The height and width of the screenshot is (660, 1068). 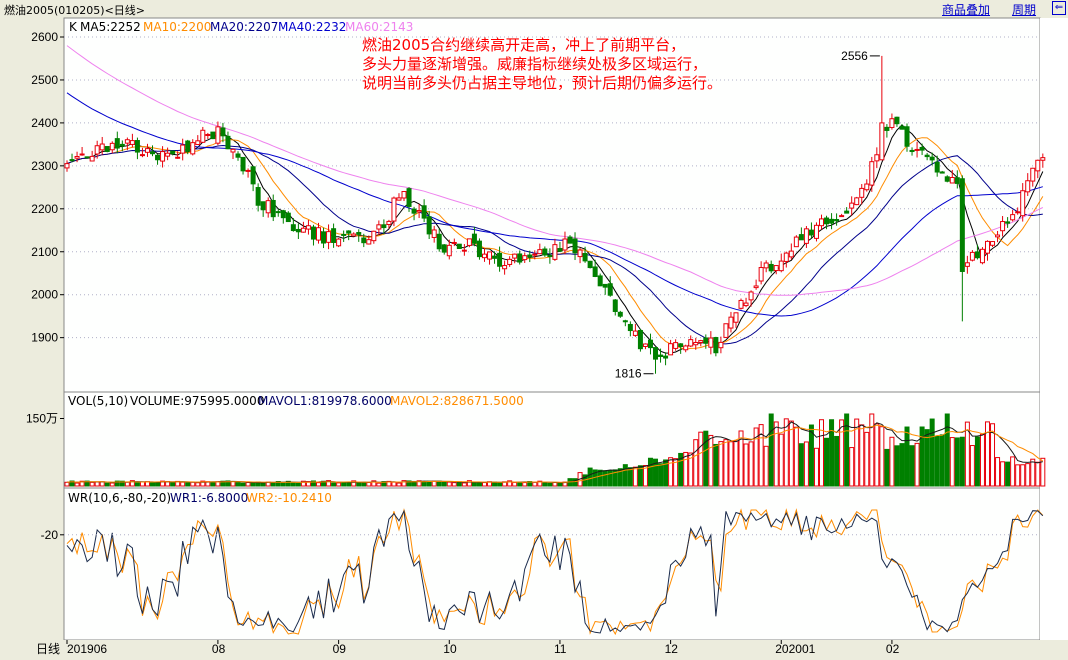 I want to click on wr-tick-label: -20, so click(x=50, y=535).